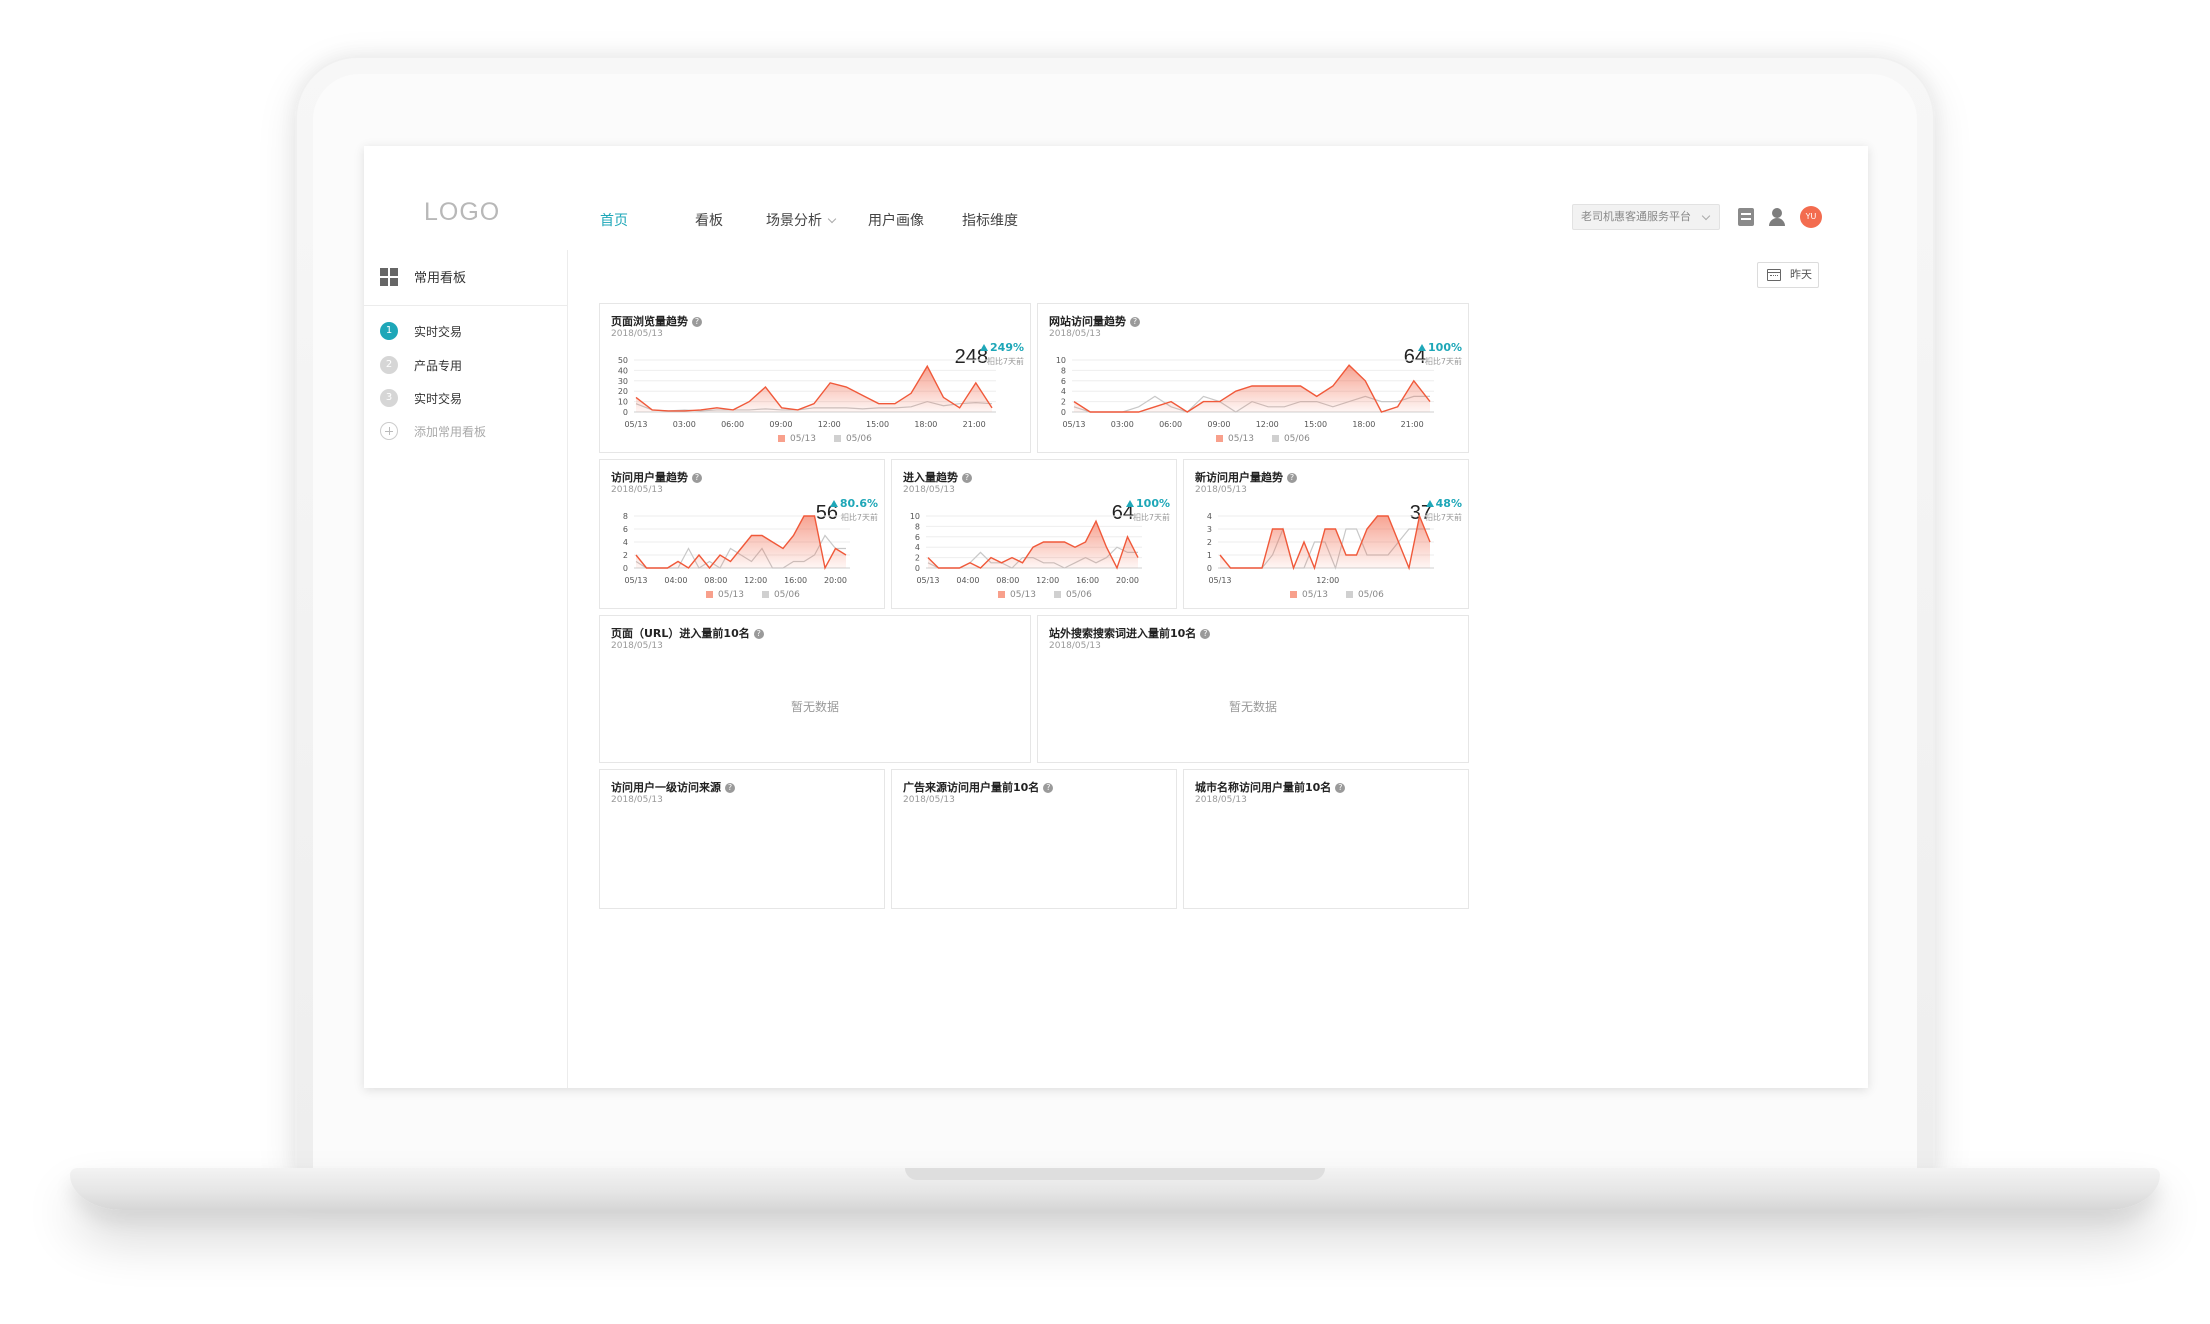  I want to click on add-dashboard-button: 添加常用看板, so click(466, 431).